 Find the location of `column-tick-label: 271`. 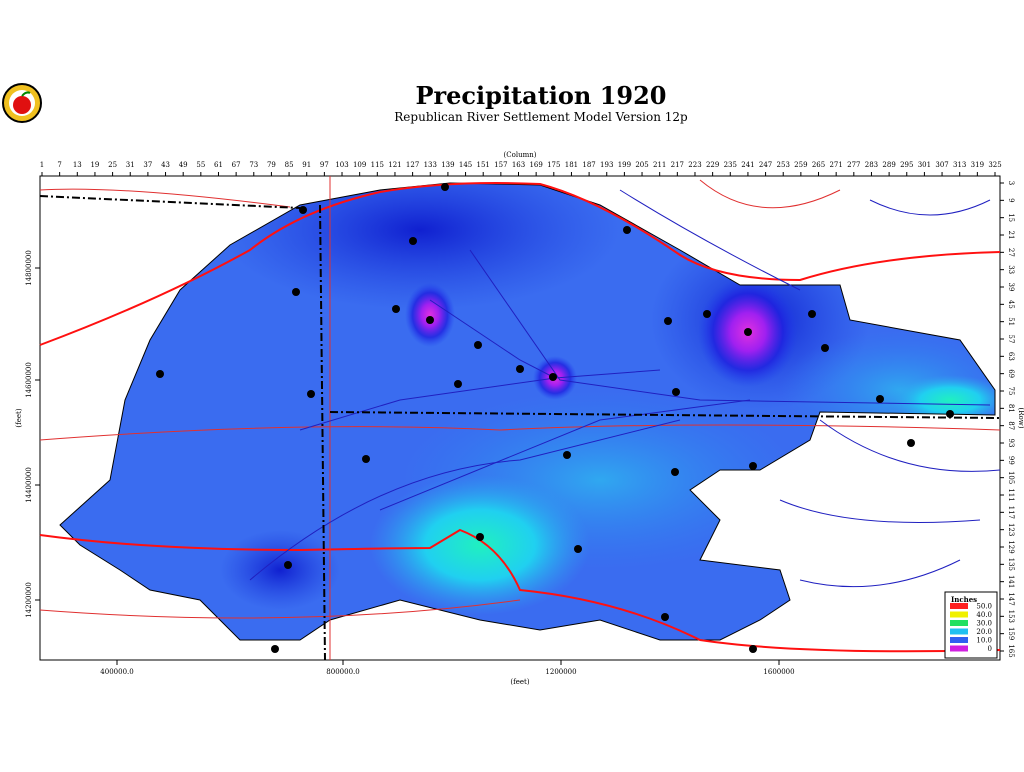

column-tick-label: 271 is located at coordinates (835, 165).